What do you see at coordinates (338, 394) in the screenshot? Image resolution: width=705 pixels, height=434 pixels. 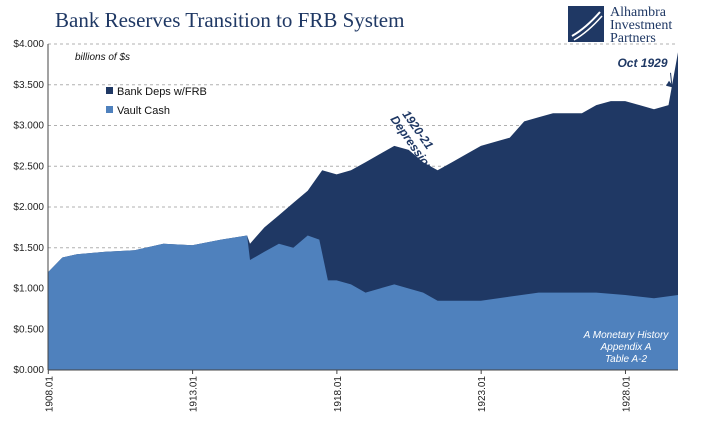 I see `x-tick-label: 1918.01` at bounding box center [338, 394].